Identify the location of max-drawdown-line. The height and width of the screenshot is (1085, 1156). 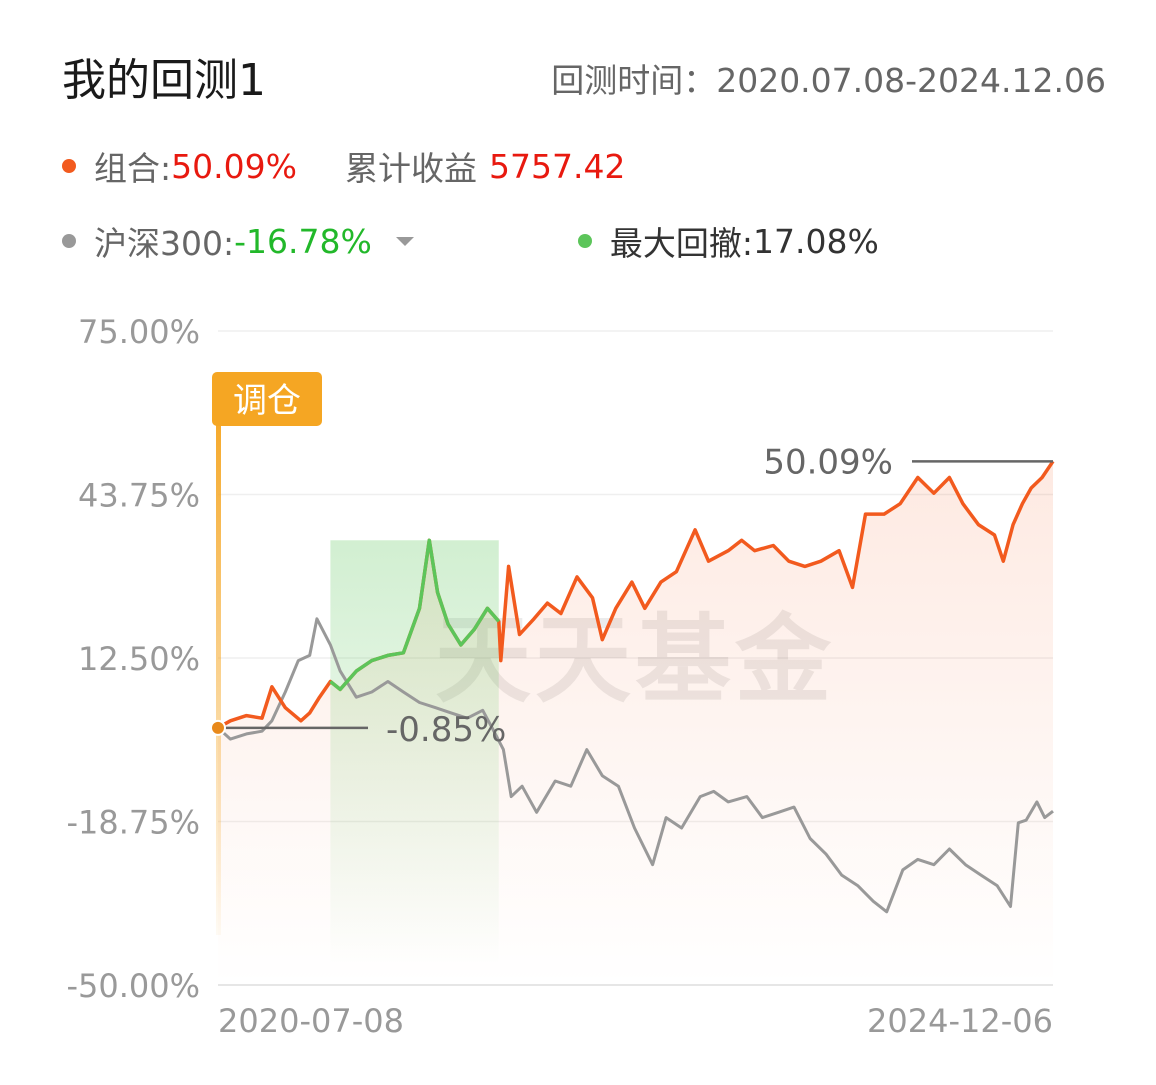
(415, 615).